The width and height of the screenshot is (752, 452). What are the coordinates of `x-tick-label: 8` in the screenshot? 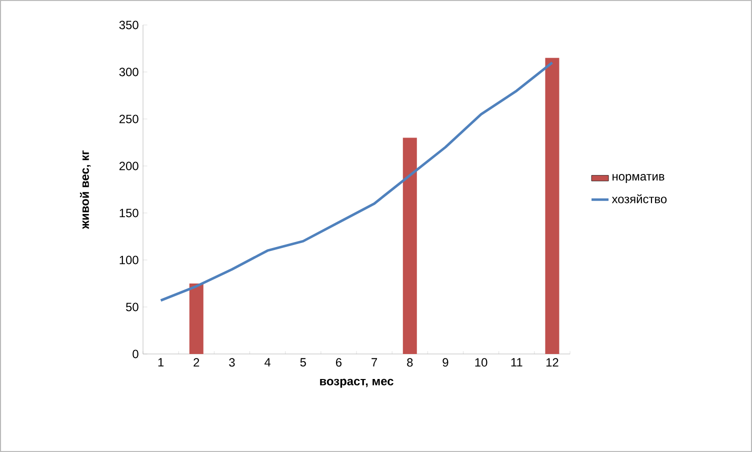 It's located at (410, 362).